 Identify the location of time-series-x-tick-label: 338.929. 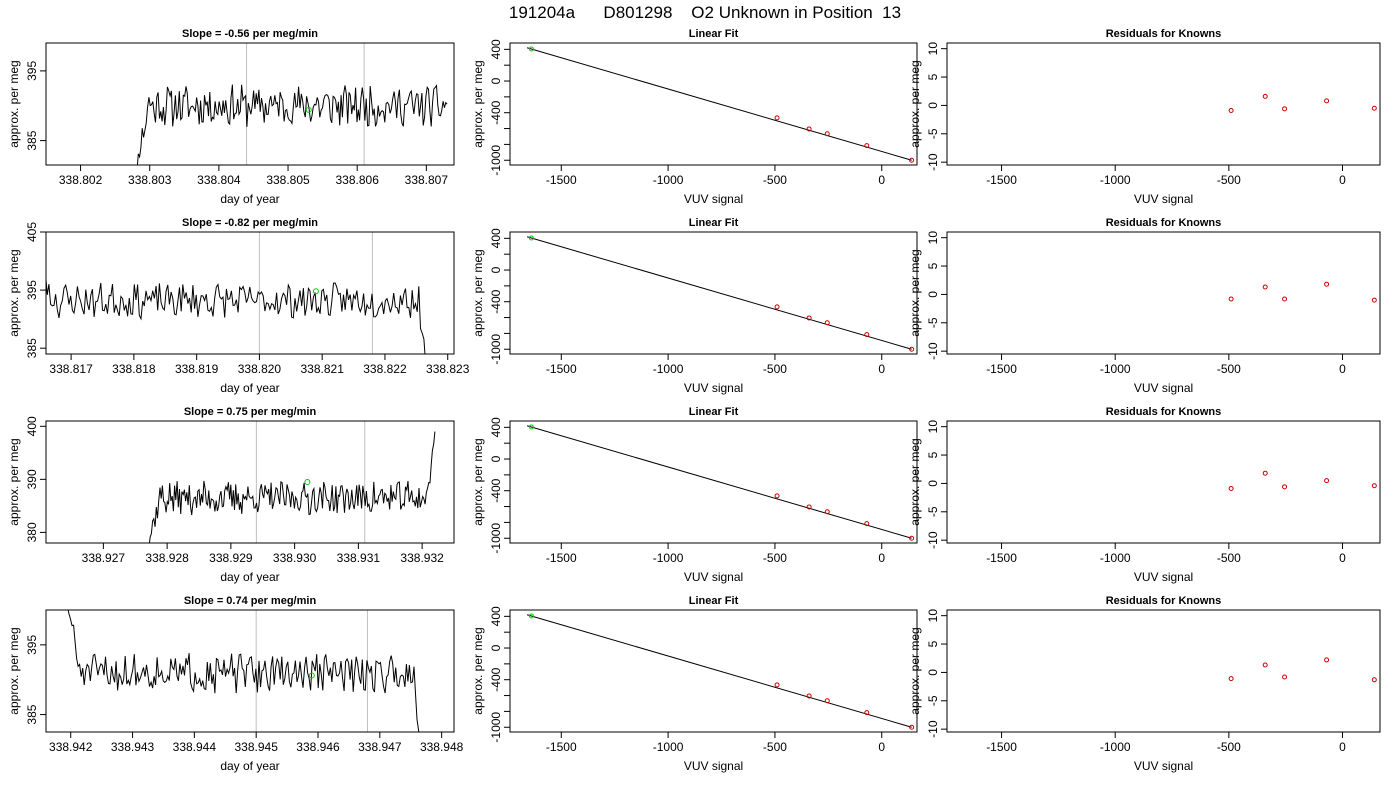
(231, 558).